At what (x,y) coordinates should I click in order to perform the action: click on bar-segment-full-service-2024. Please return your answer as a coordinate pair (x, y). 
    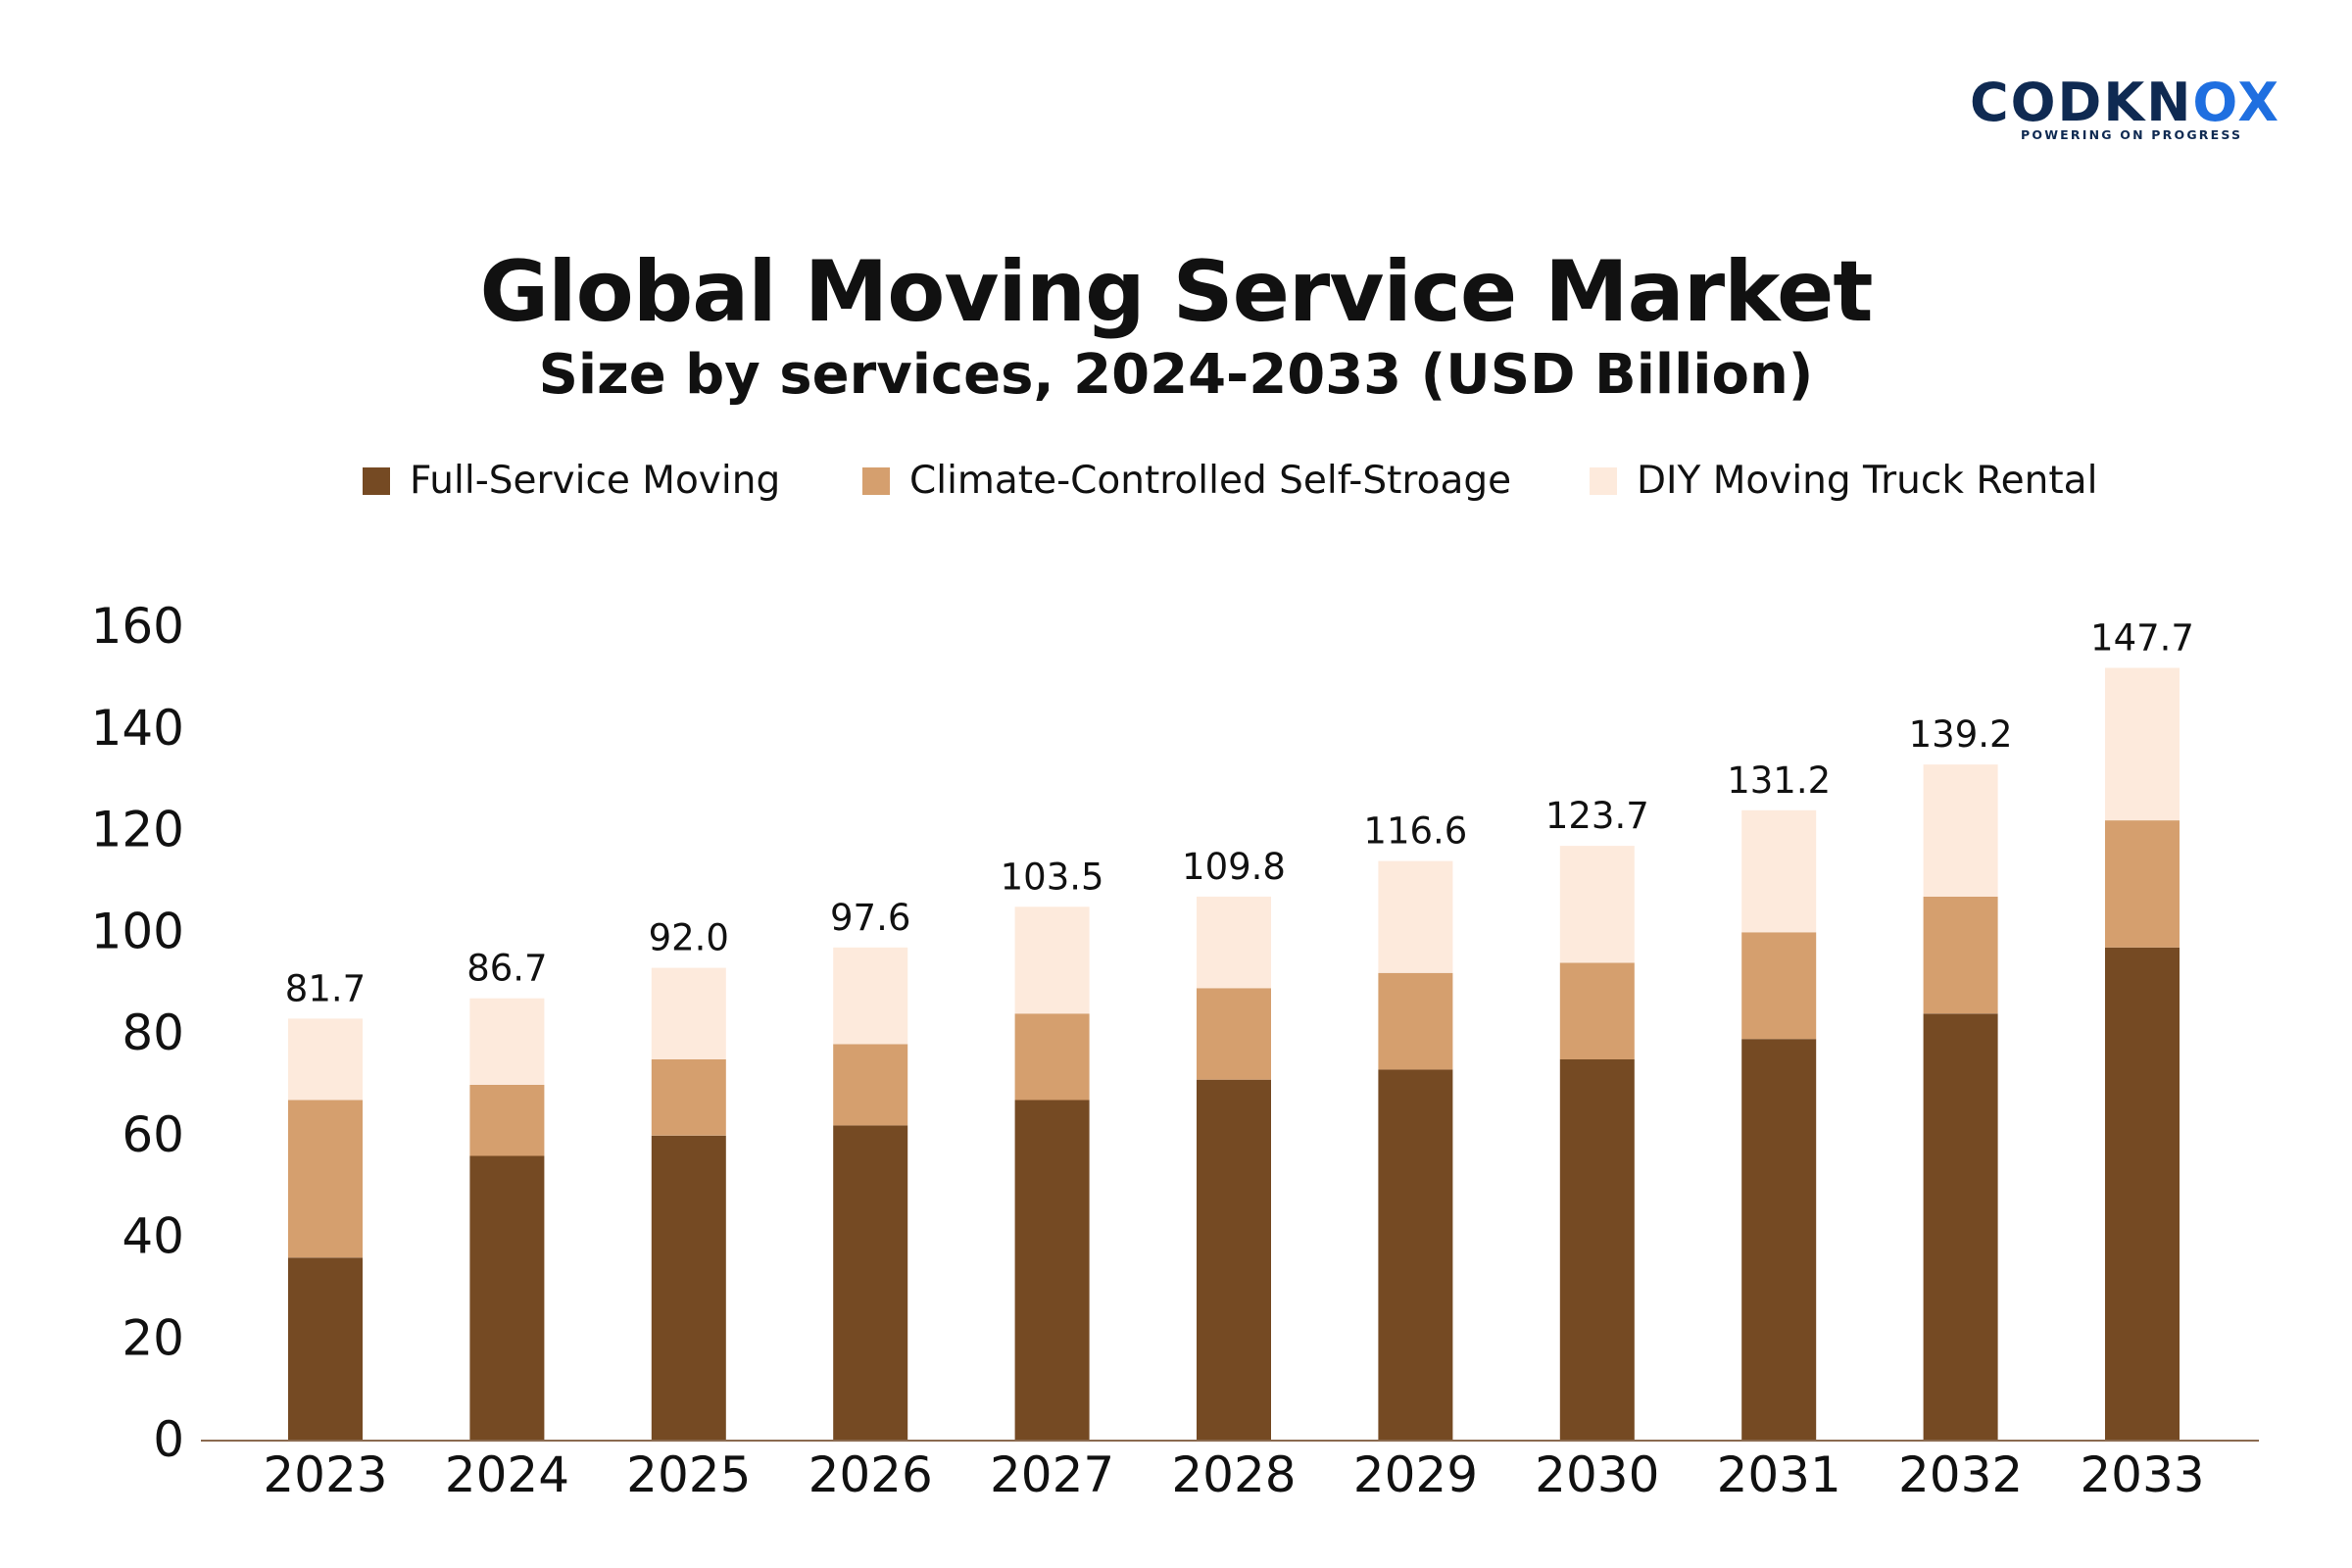
    Looking at the image, I should click on (507, 1298).